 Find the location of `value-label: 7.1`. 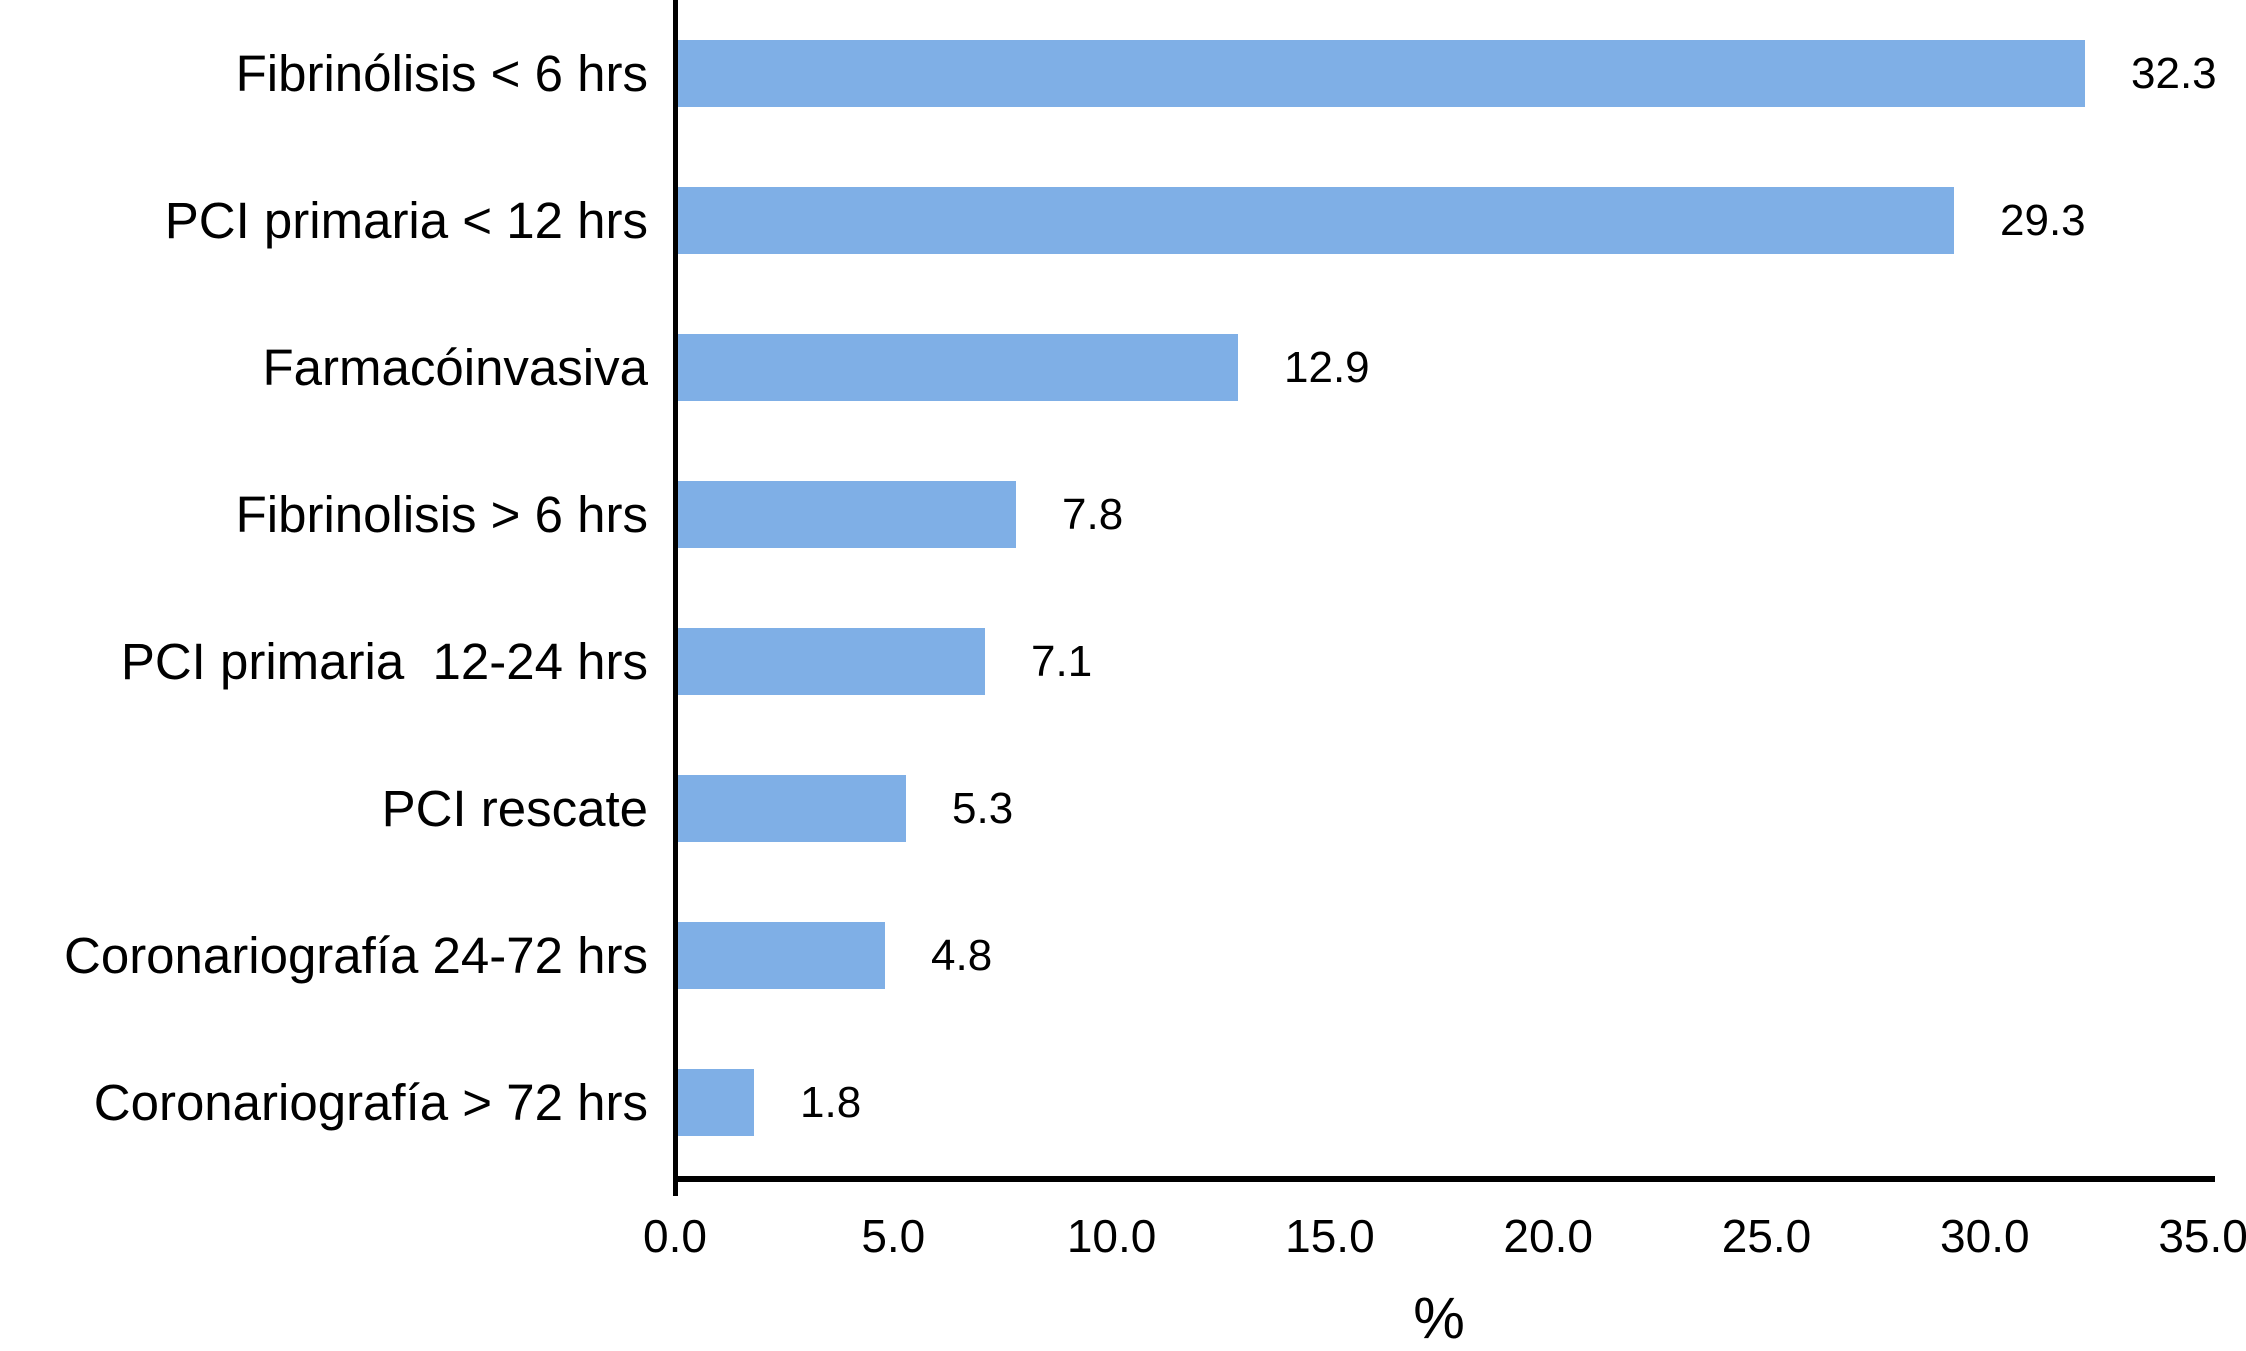

value-label: 7.1 is located at coordinates (1062, 661).